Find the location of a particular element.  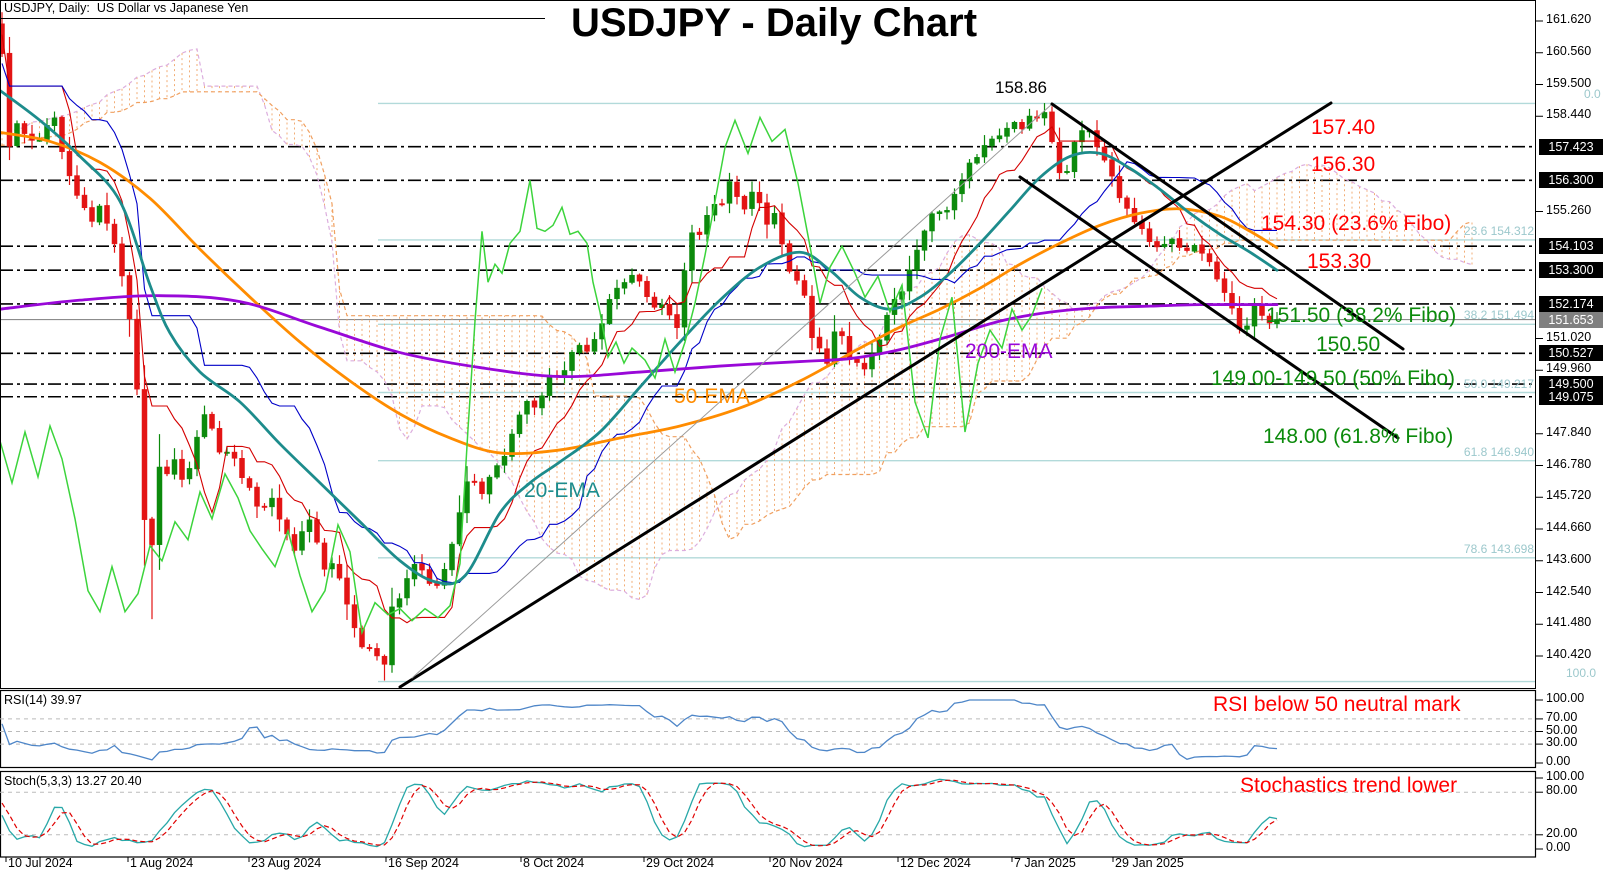

price-level-box: 150.527 is located at coordinates (1571, 353).